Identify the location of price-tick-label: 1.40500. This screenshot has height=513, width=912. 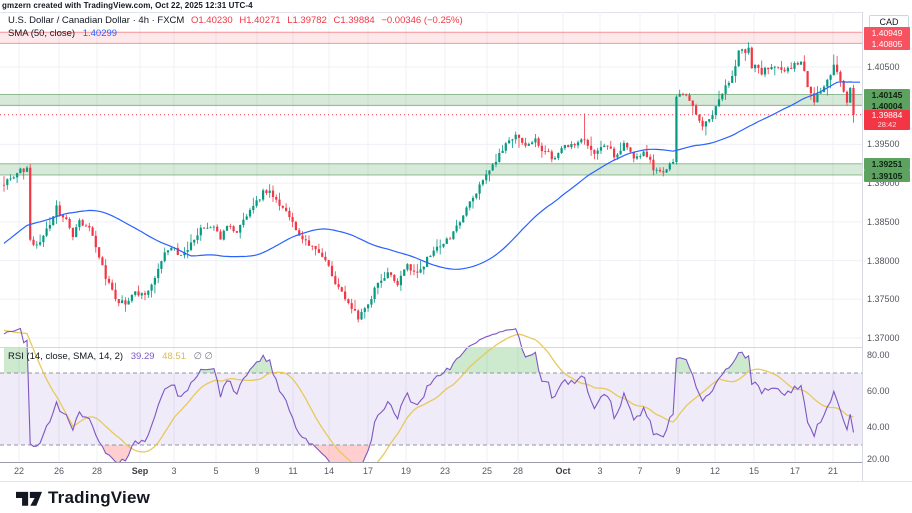
(883, 67).